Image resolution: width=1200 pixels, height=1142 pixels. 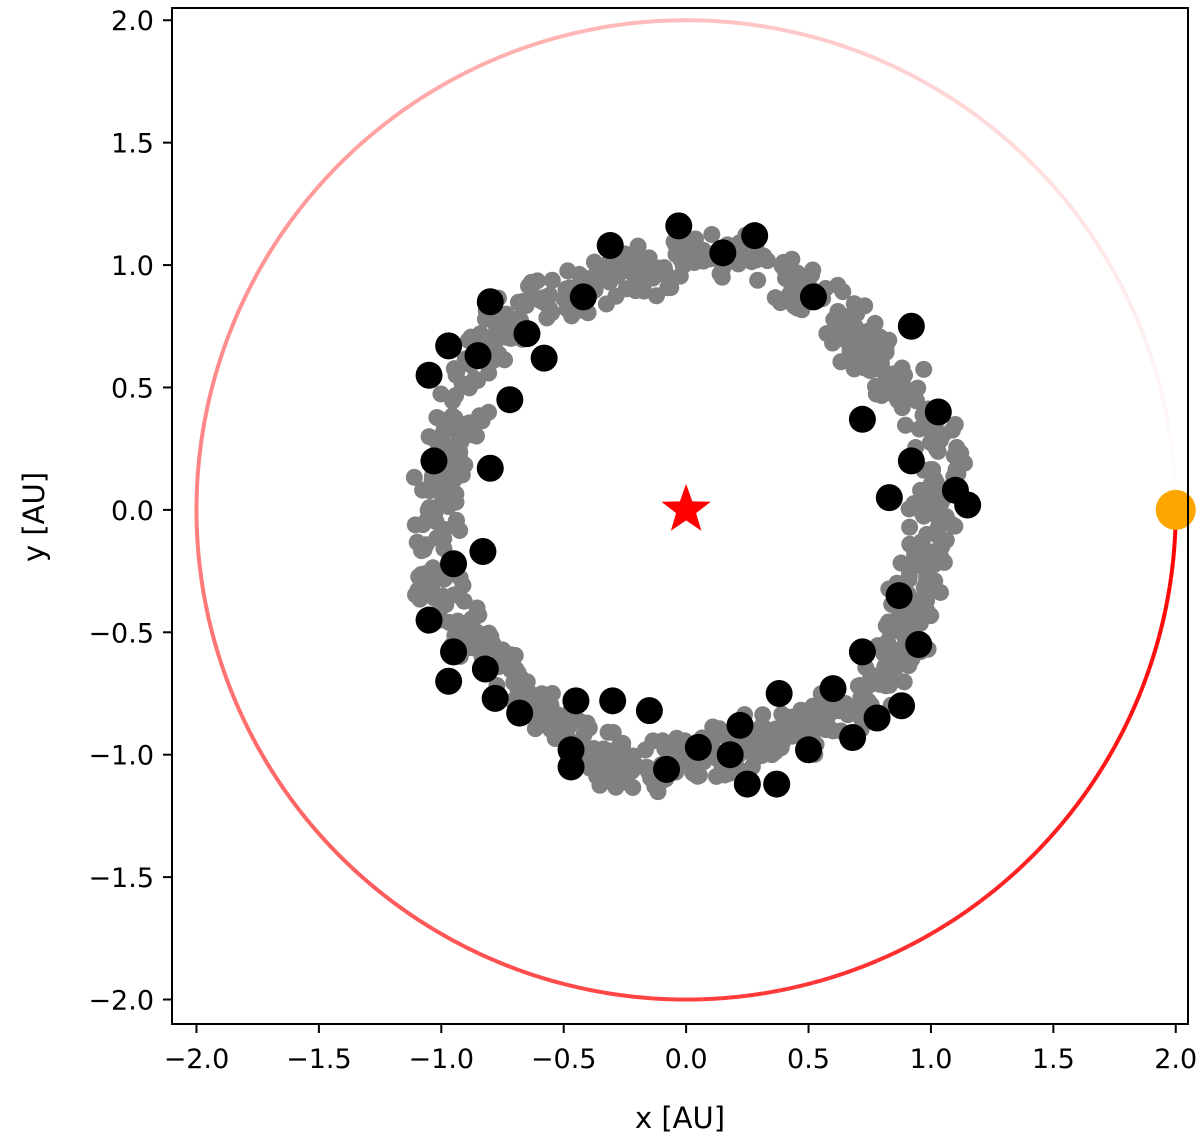 What do you see at coordinates (34, 517) in the screenshot?
I see `y-axis-label: y [AU]` at bounding box center [34, 517].